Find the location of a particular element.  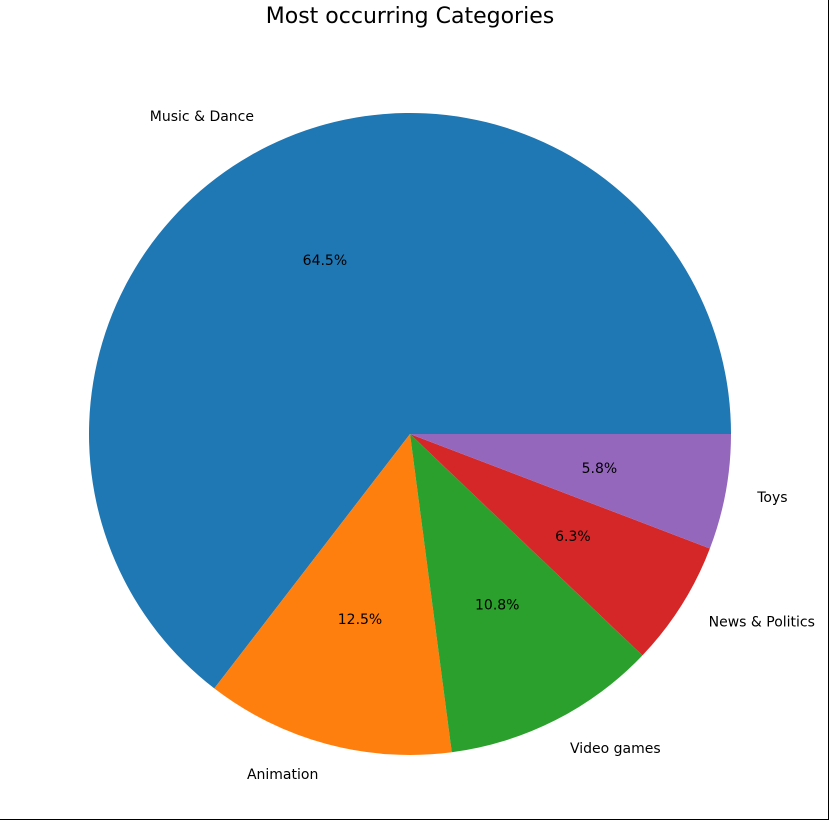

pie-slice-animation is located at coordinates (333, 594).